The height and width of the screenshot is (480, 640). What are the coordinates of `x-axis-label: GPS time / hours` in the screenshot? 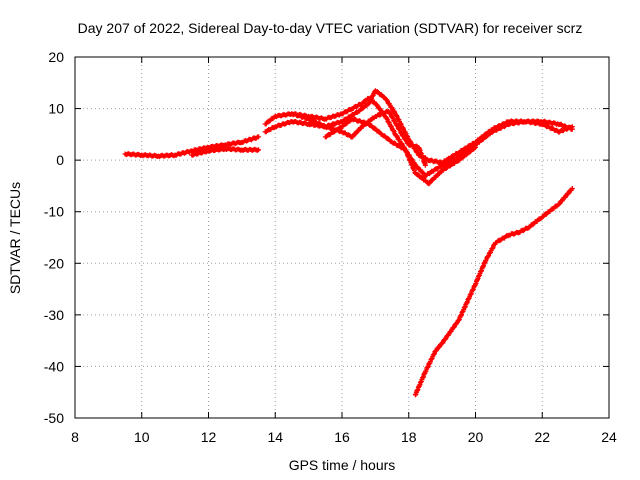 It's located at (342, 465).